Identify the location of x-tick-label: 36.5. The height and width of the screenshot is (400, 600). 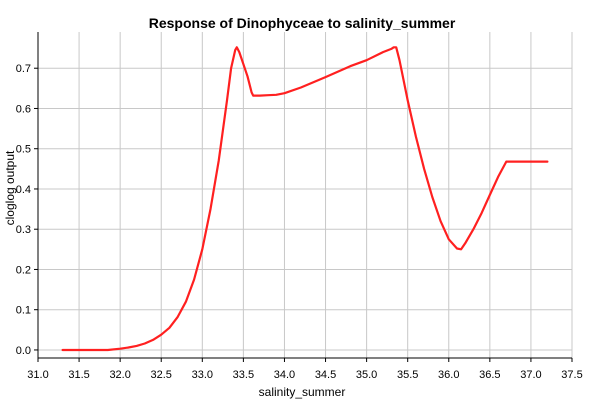
(489, 375).